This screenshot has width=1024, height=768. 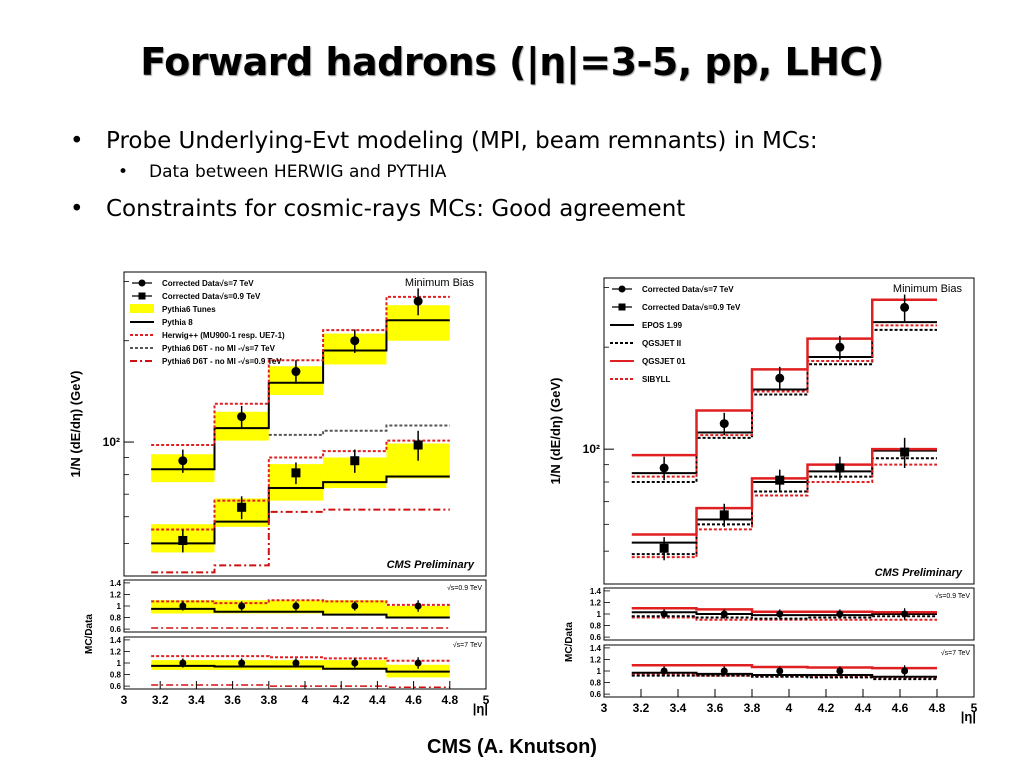 I want to click on legend-label: Pythia6 D6T - no MI -√s=7 TeV, so click(x=219, y=348).